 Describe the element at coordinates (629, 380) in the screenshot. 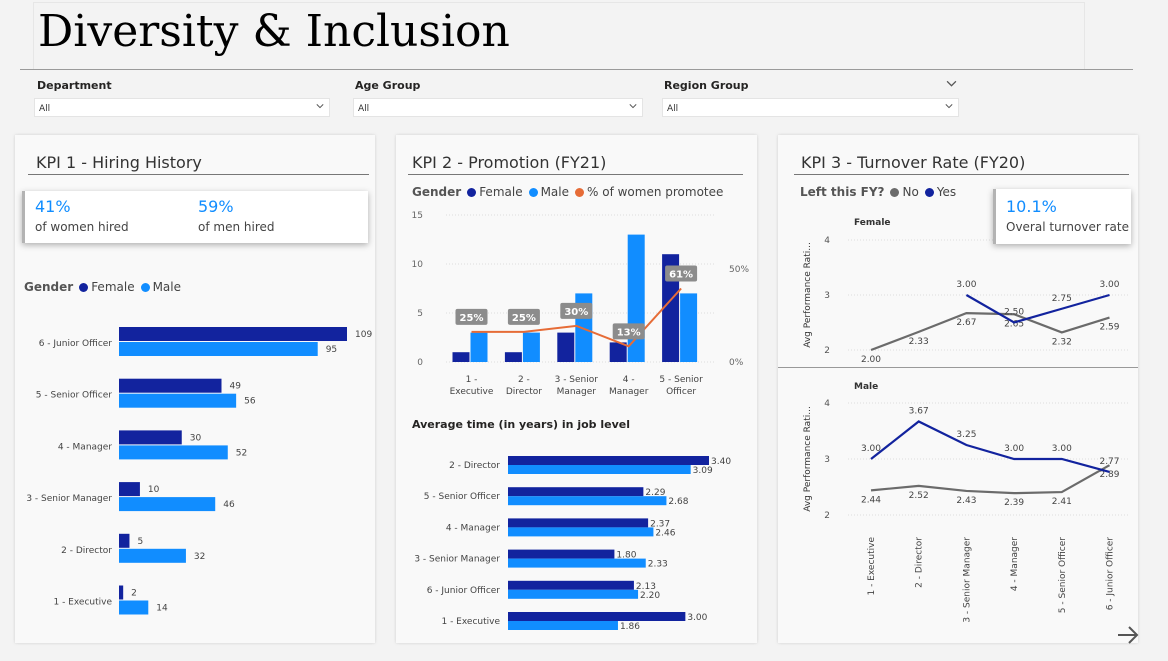

I see `category-label: 4 -` at that location.